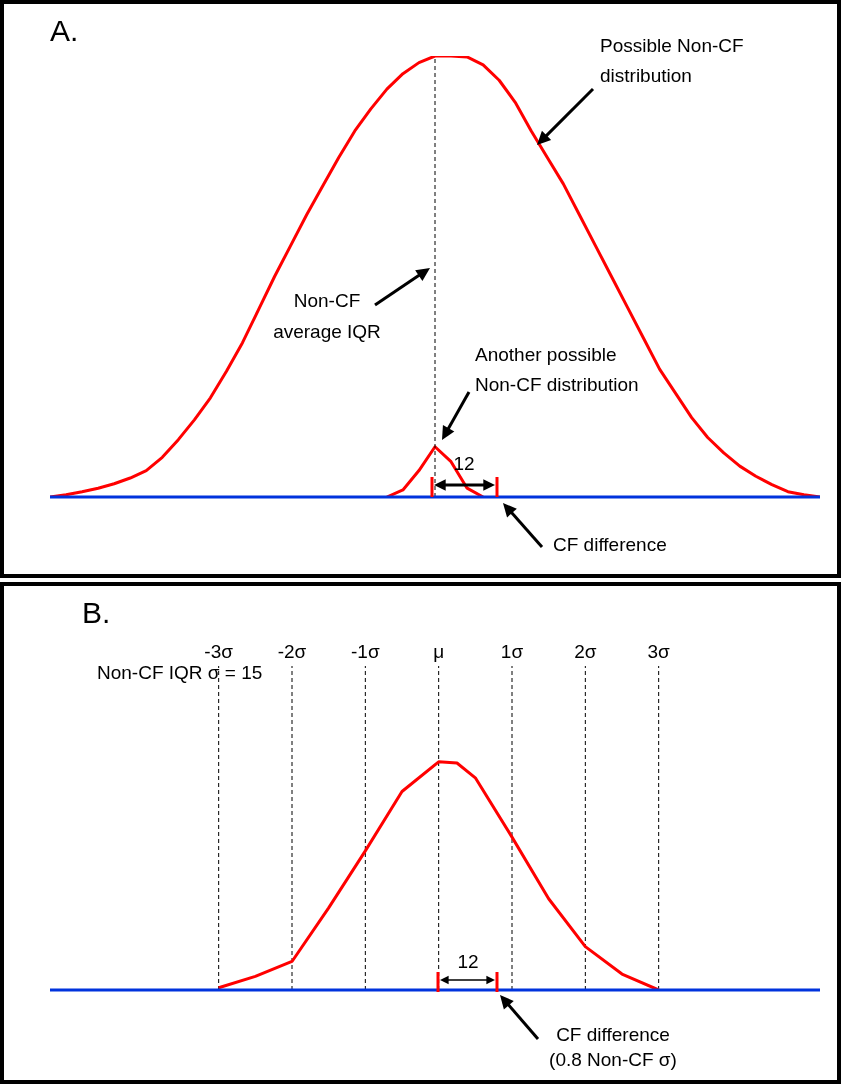  What do you see at coordinates (64, 31) in the screenshot?
I see `chart-title: A.` at bounding box center [64, 31].